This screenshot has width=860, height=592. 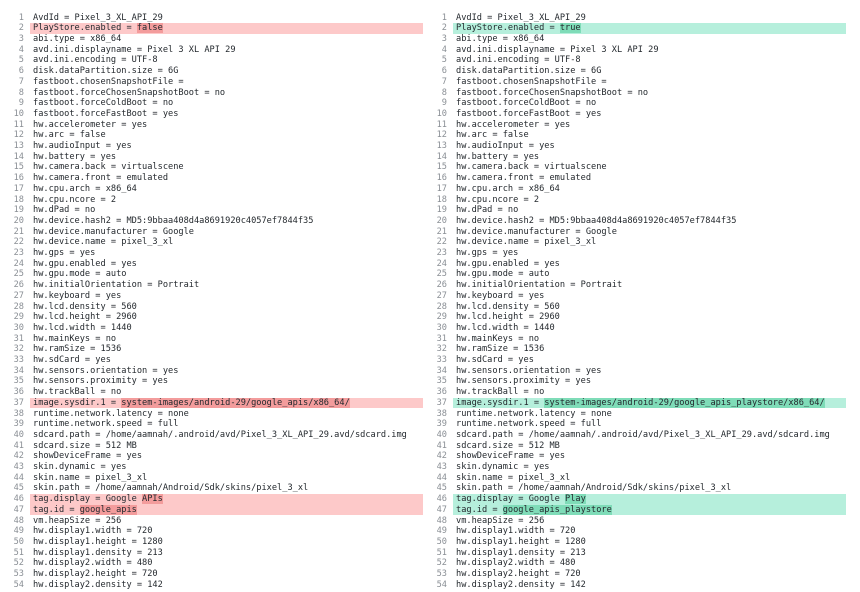 What do you see at coordinates (634, 274) in the screenshot?
I see `diff-line: 25 hw.gpu.mode = auto` at bounding box center [634, 274].